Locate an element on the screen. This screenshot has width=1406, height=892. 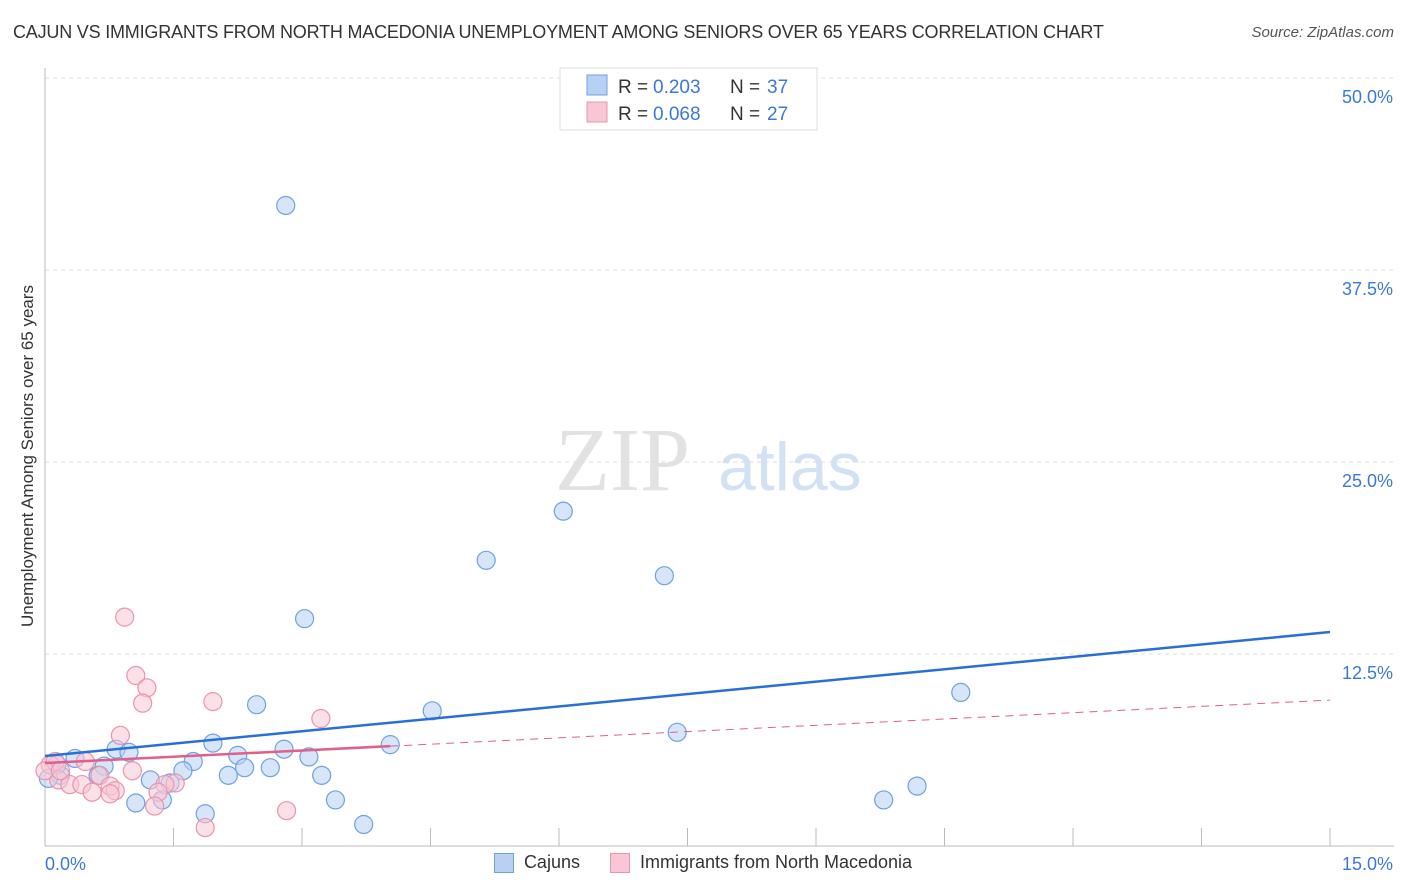
legend-n-value: 27 is located at coordinates (777, 114).